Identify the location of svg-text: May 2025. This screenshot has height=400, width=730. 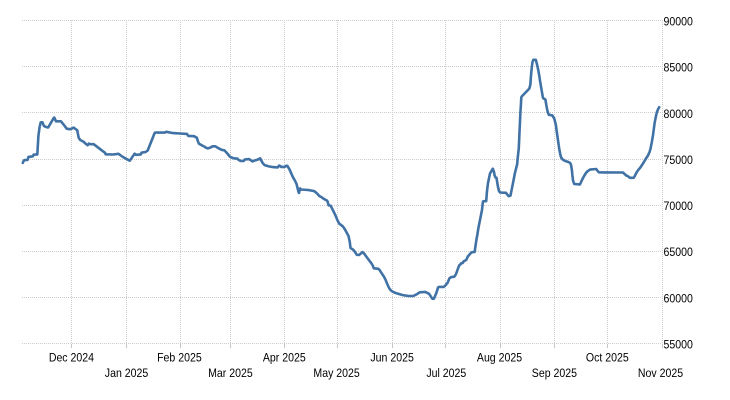
(336, 373).